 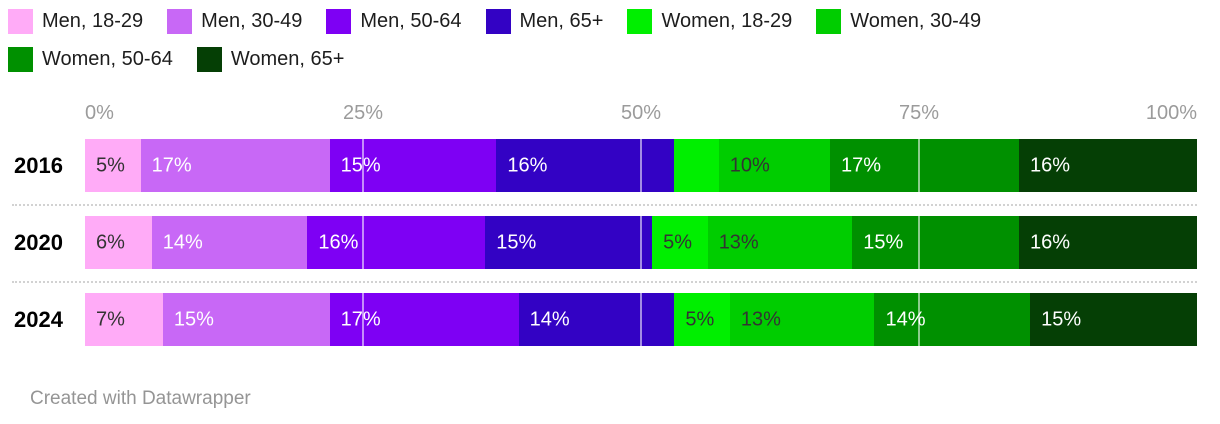 What do you see at coordinates (38, 165) in the screenshot?
I see `year-label: 2016` at bounding box center [38, 165].